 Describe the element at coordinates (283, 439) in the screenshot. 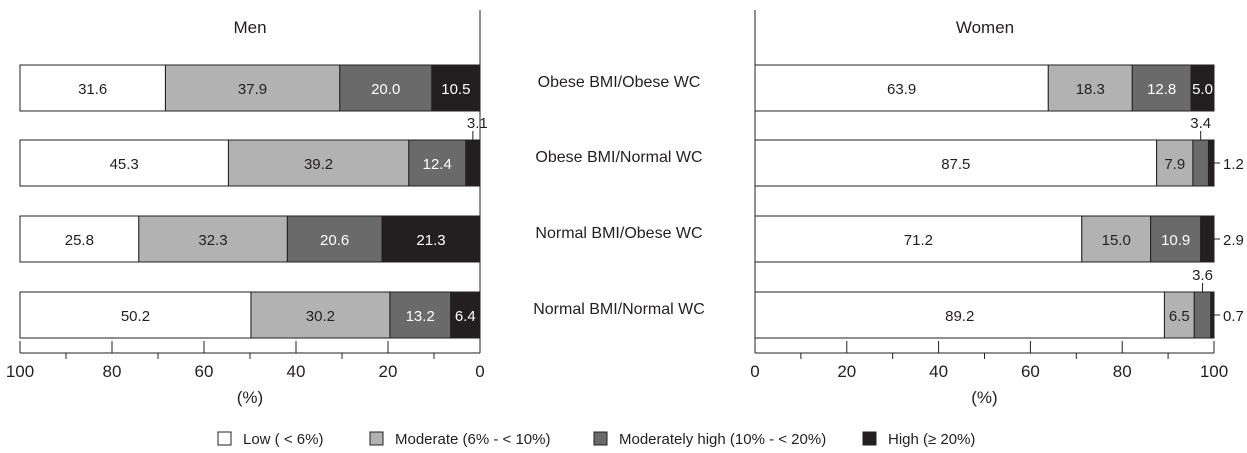

I see `legend-label-low-6: Low ( < 6%)` at that location.